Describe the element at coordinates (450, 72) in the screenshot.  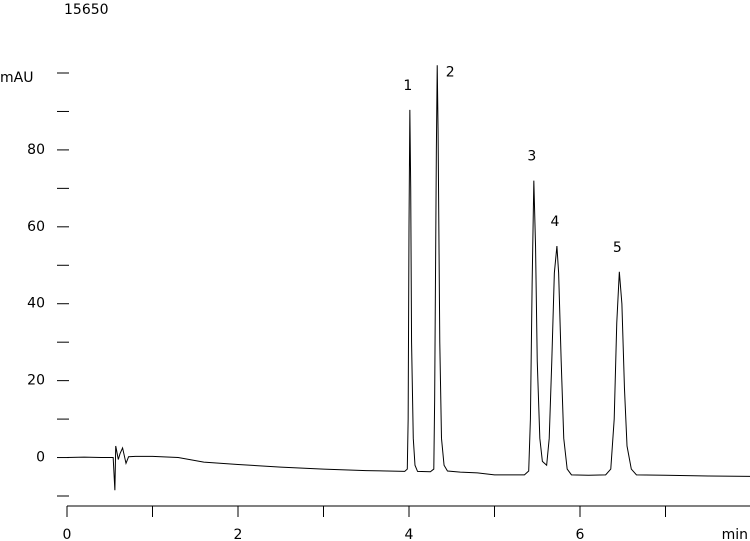
I see `peak-label: 2` at that location.